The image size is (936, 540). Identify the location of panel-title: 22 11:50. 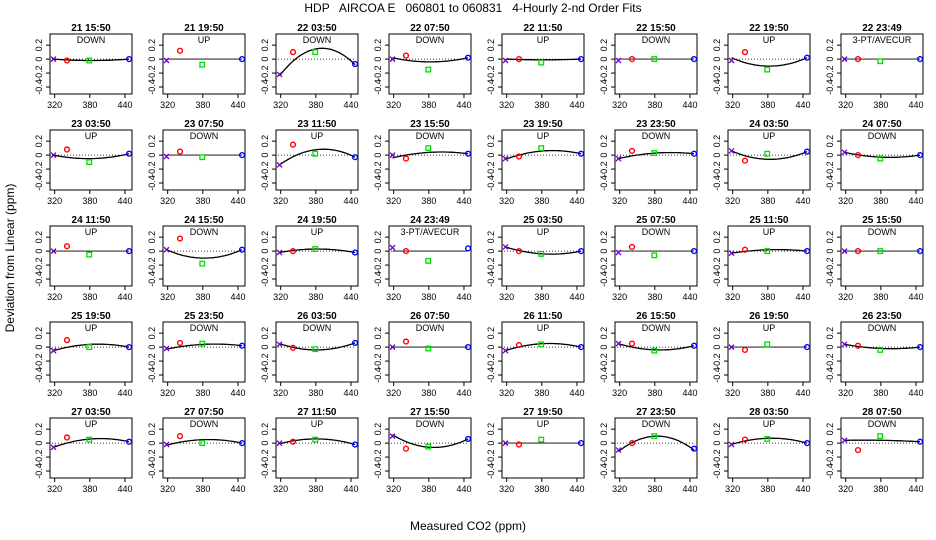
(543, 28).